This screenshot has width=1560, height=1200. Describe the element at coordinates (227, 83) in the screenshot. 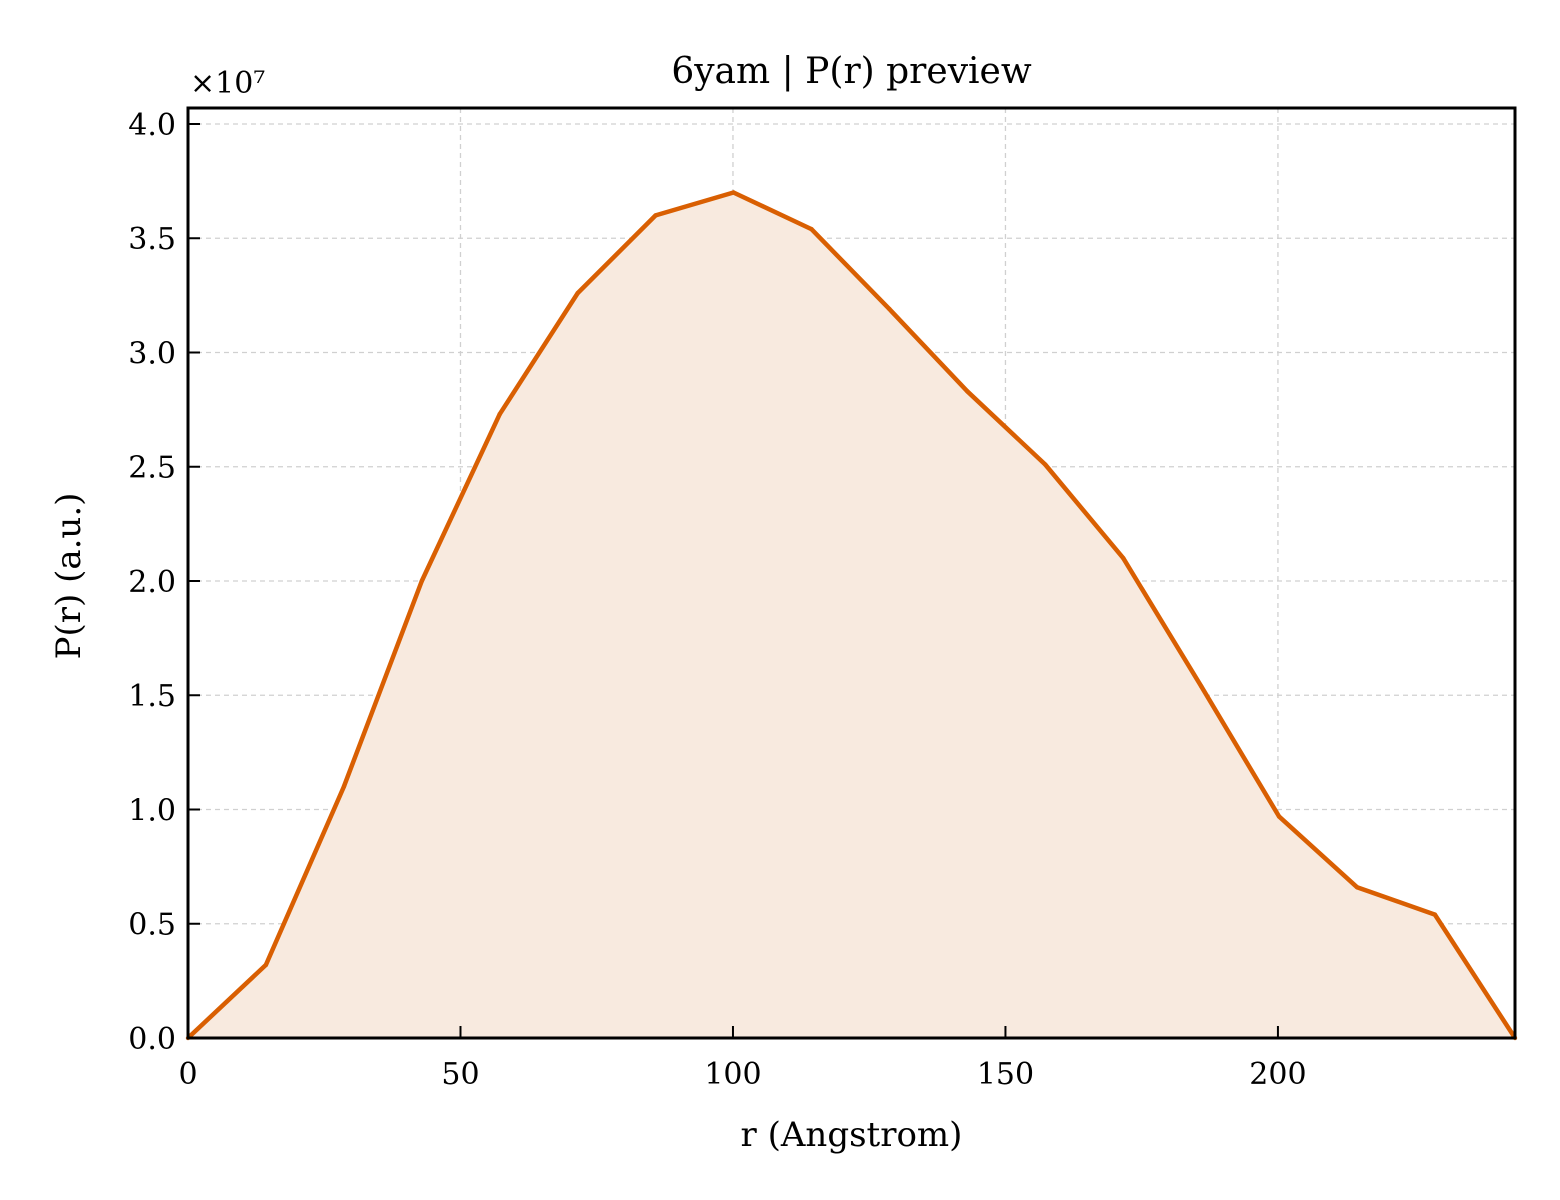

I see `y-axis-multiplier: ×10⁷` at that location.